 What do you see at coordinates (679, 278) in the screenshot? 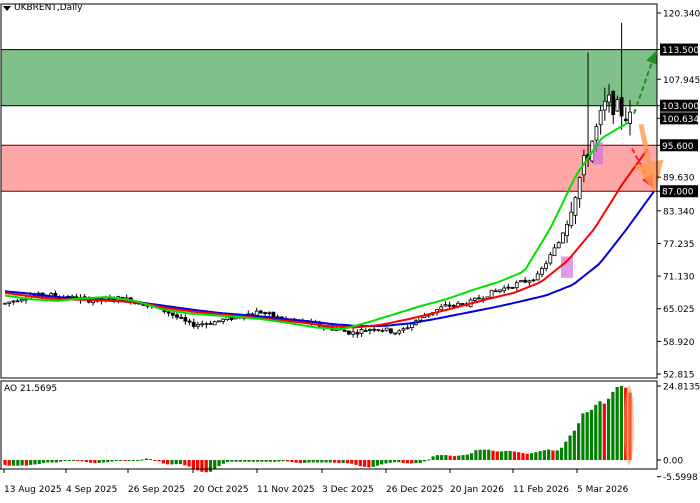
I see `price-tick-label: 71.130` at bounding box center [679, 278].